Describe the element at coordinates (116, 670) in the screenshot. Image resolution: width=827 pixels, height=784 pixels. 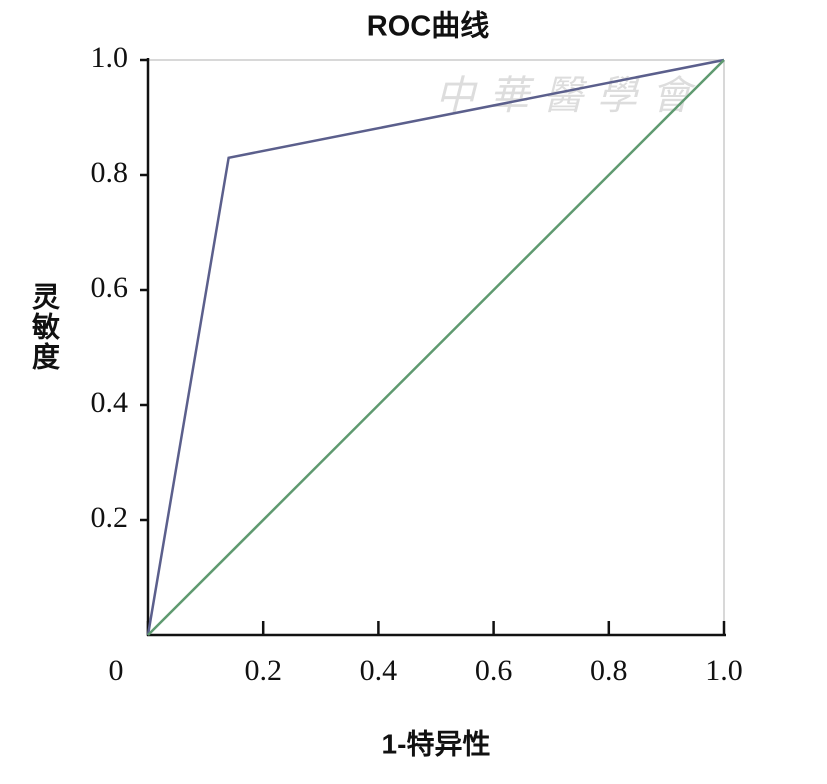
I see `x-tick-label: 0` at that location.